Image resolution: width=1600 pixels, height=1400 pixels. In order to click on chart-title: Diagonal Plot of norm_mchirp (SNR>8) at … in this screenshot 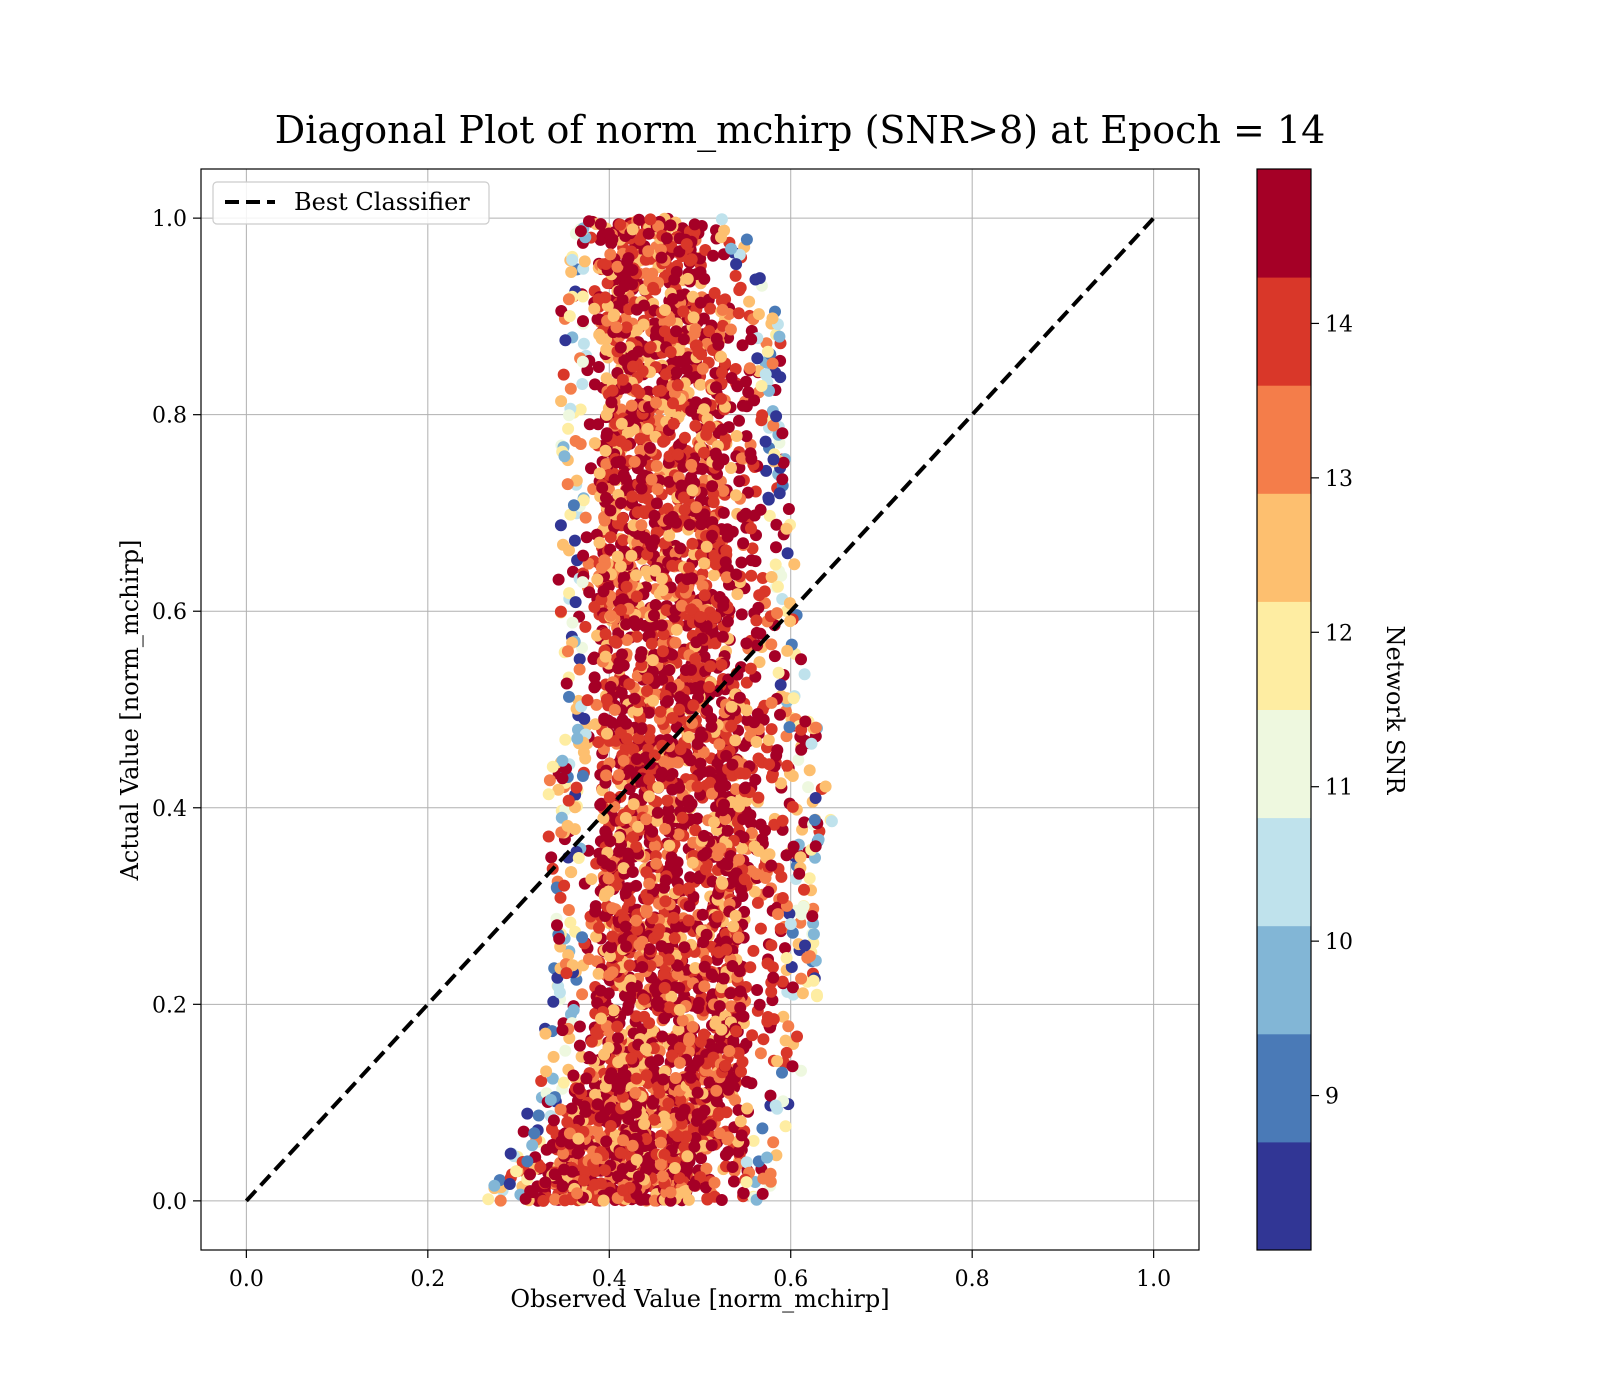, I will do `click(800, 130)`.